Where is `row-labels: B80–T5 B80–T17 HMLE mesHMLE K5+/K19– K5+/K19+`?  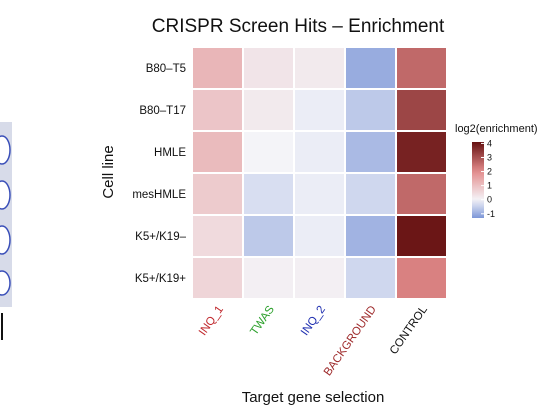
row-labels: B80–T5 B80–T17 HMLE mesHMLE K5+/K19– K5+/K19+ is located at coordinates (159, 174).